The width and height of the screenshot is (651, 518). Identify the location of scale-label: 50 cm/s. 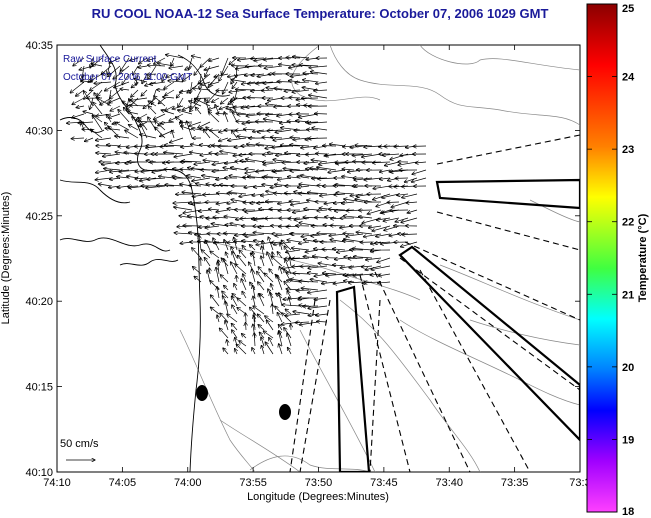
(79, 444).